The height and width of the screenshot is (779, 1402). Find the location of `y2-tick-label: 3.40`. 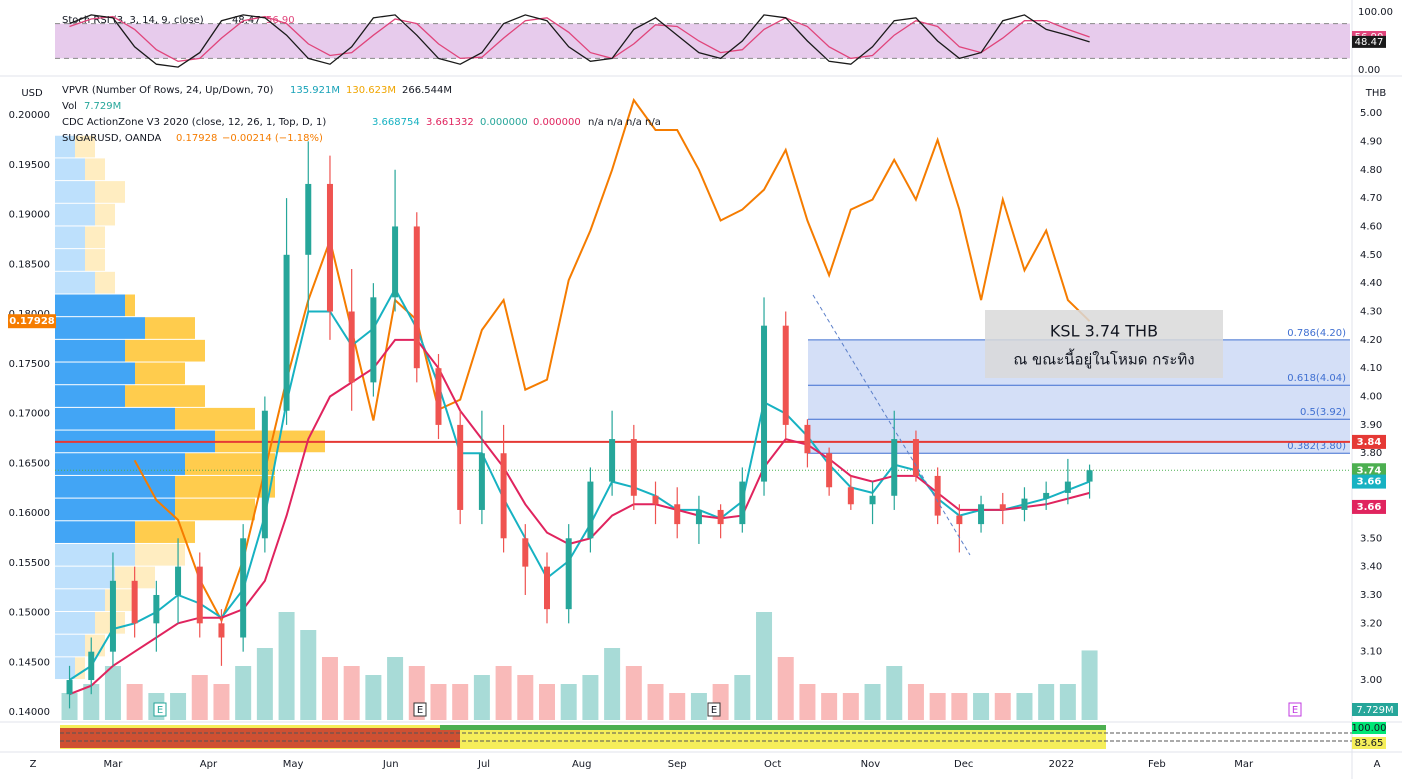

y2-tick-label: 3.40 is located at coordinates (1371, 567).